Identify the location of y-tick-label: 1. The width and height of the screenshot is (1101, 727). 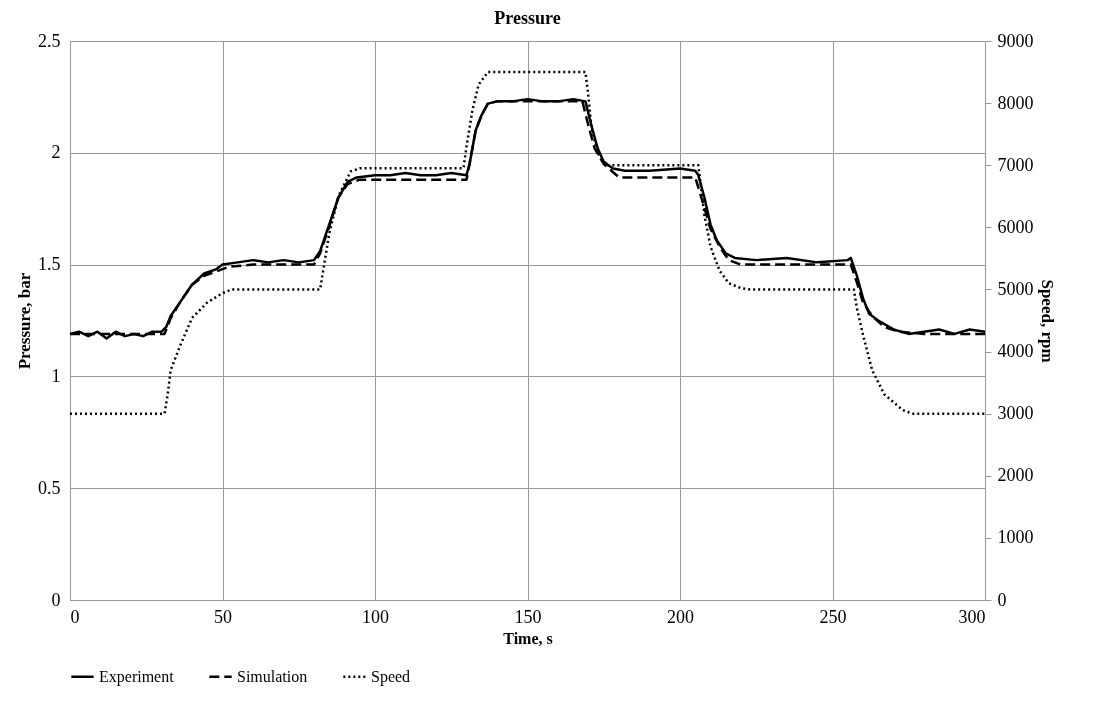
(56, 375).